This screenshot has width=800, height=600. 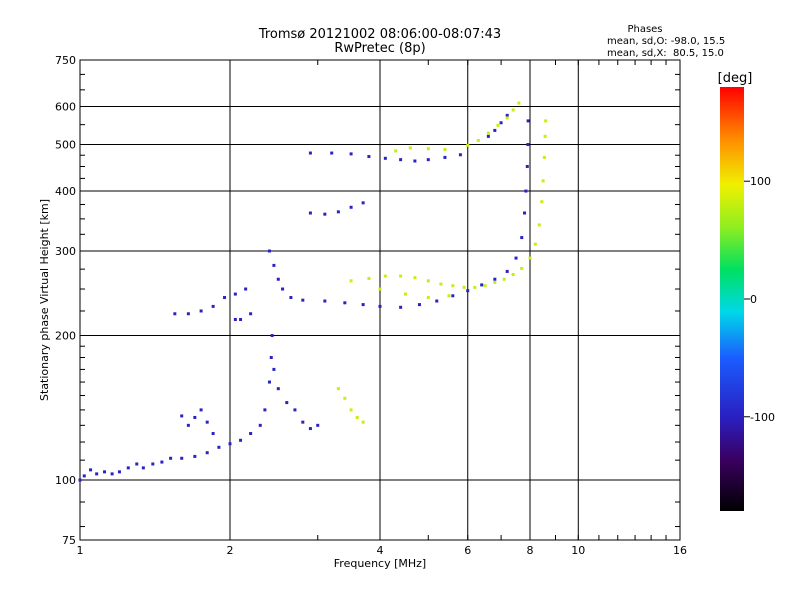 I want to click on x-tick-label: 10, so click(x=578, y=550).